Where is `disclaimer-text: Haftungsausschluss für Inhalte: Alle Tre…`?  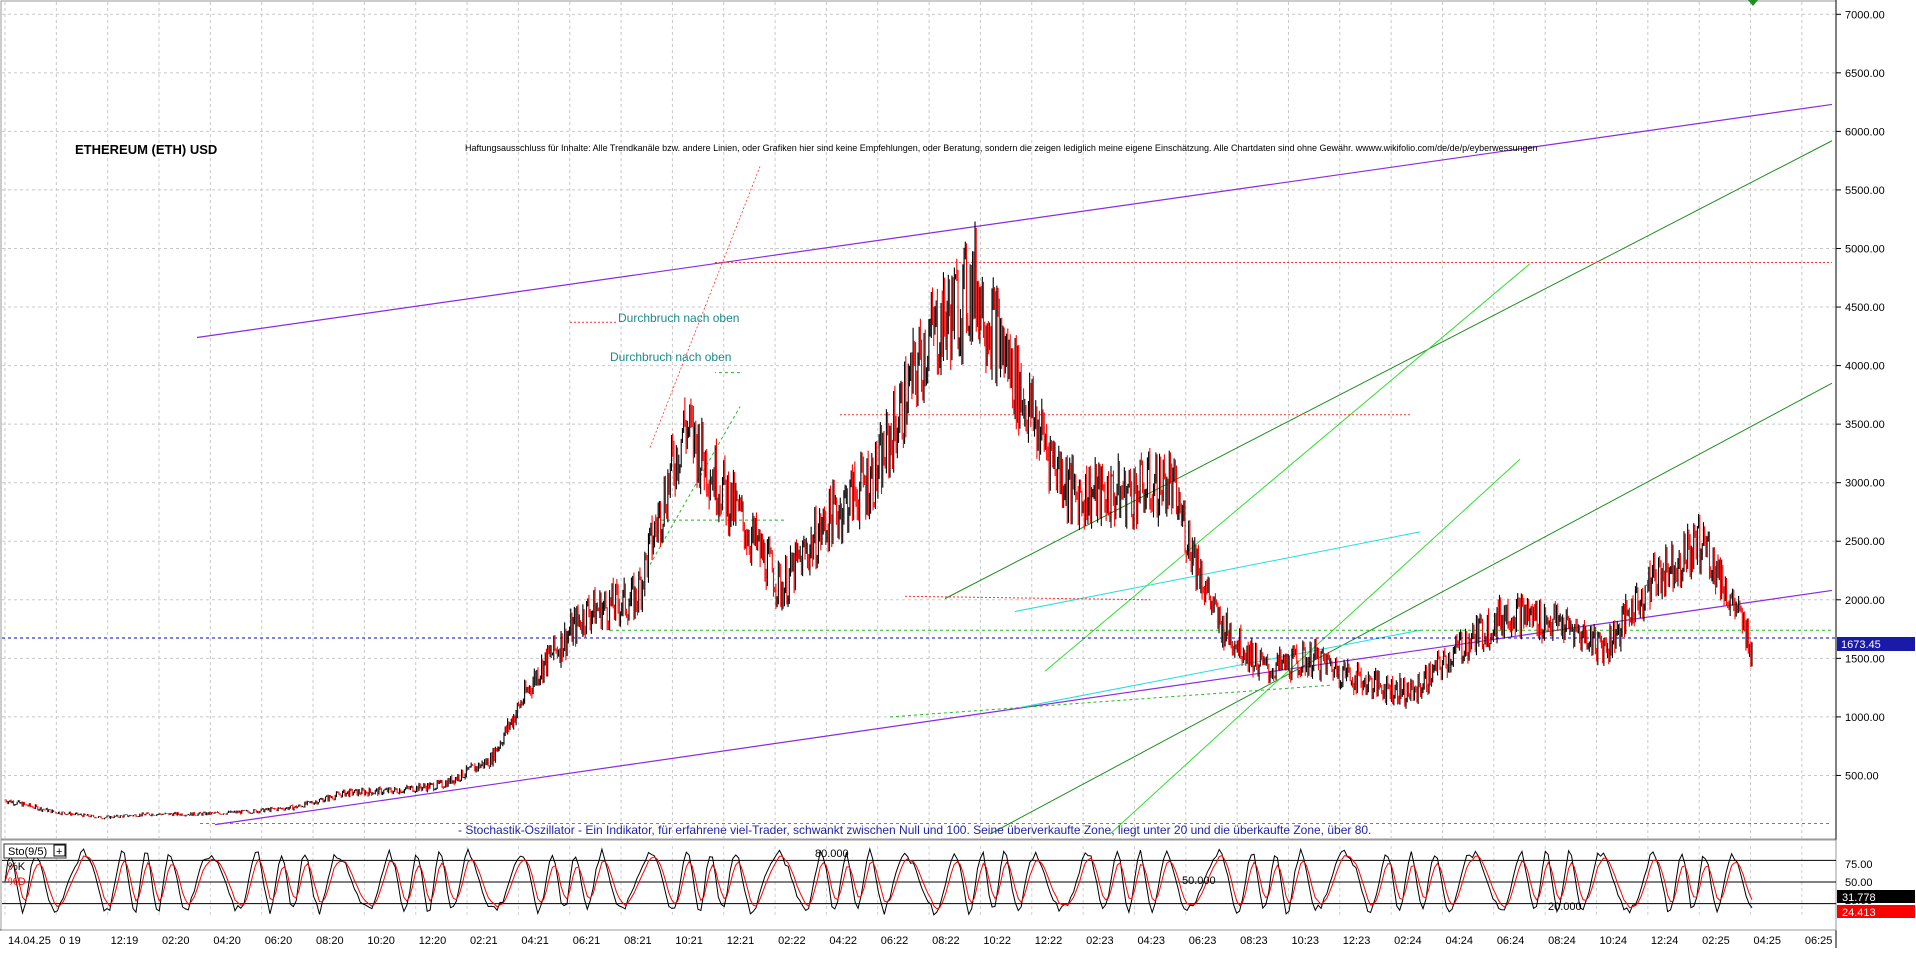 disclaimer-text: Haftungsausschluss für Inhalte: Alle Tre… is located at coordinates (1001, 148).